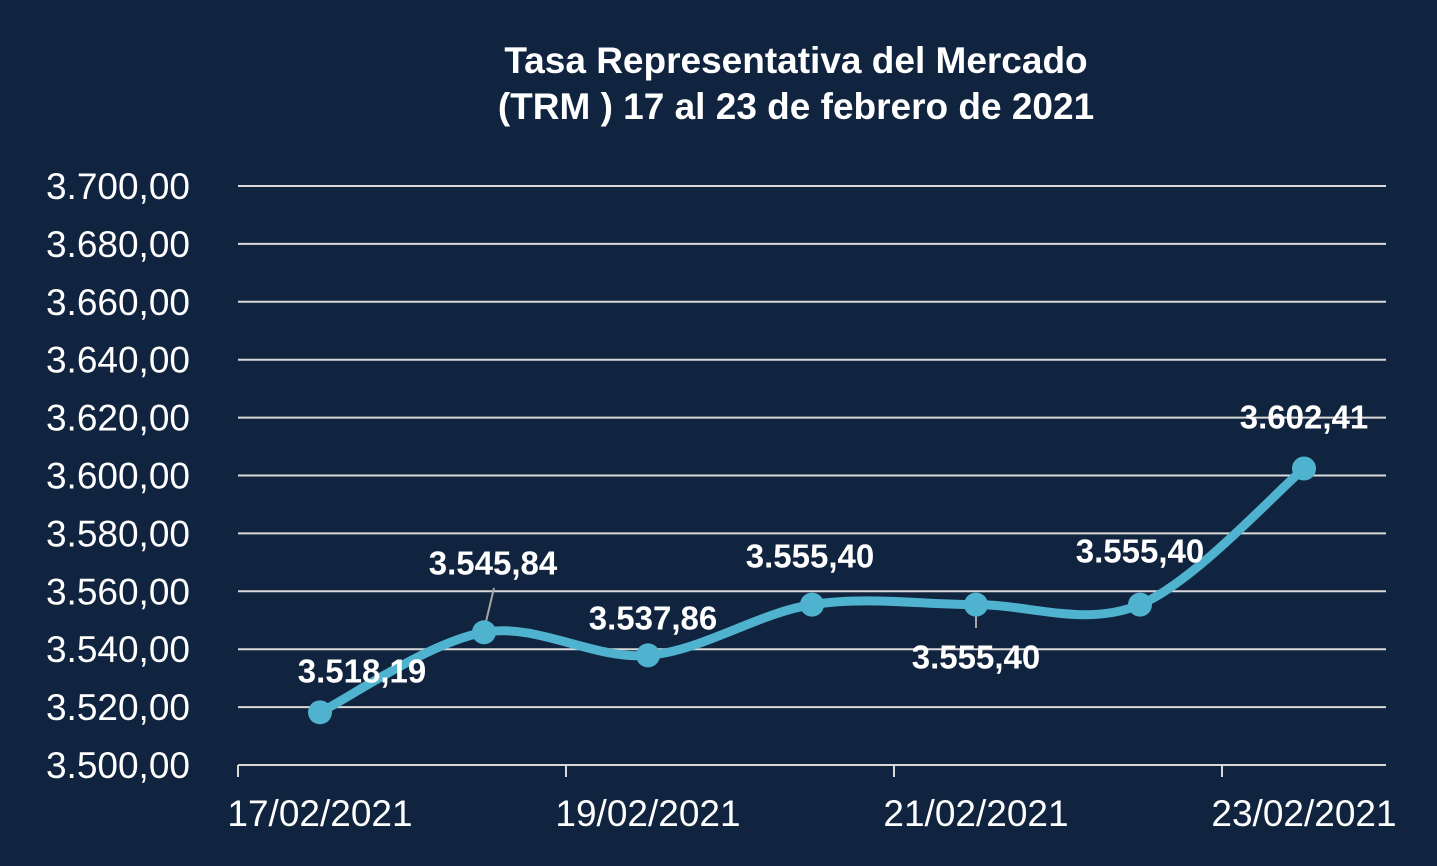 The height and width of the screenshot is (866, 1437). What do you see at coordinates (1304, 417) in the screenshot?
I see `data-label: 3.602,41` at bounding box center [1304, 417].